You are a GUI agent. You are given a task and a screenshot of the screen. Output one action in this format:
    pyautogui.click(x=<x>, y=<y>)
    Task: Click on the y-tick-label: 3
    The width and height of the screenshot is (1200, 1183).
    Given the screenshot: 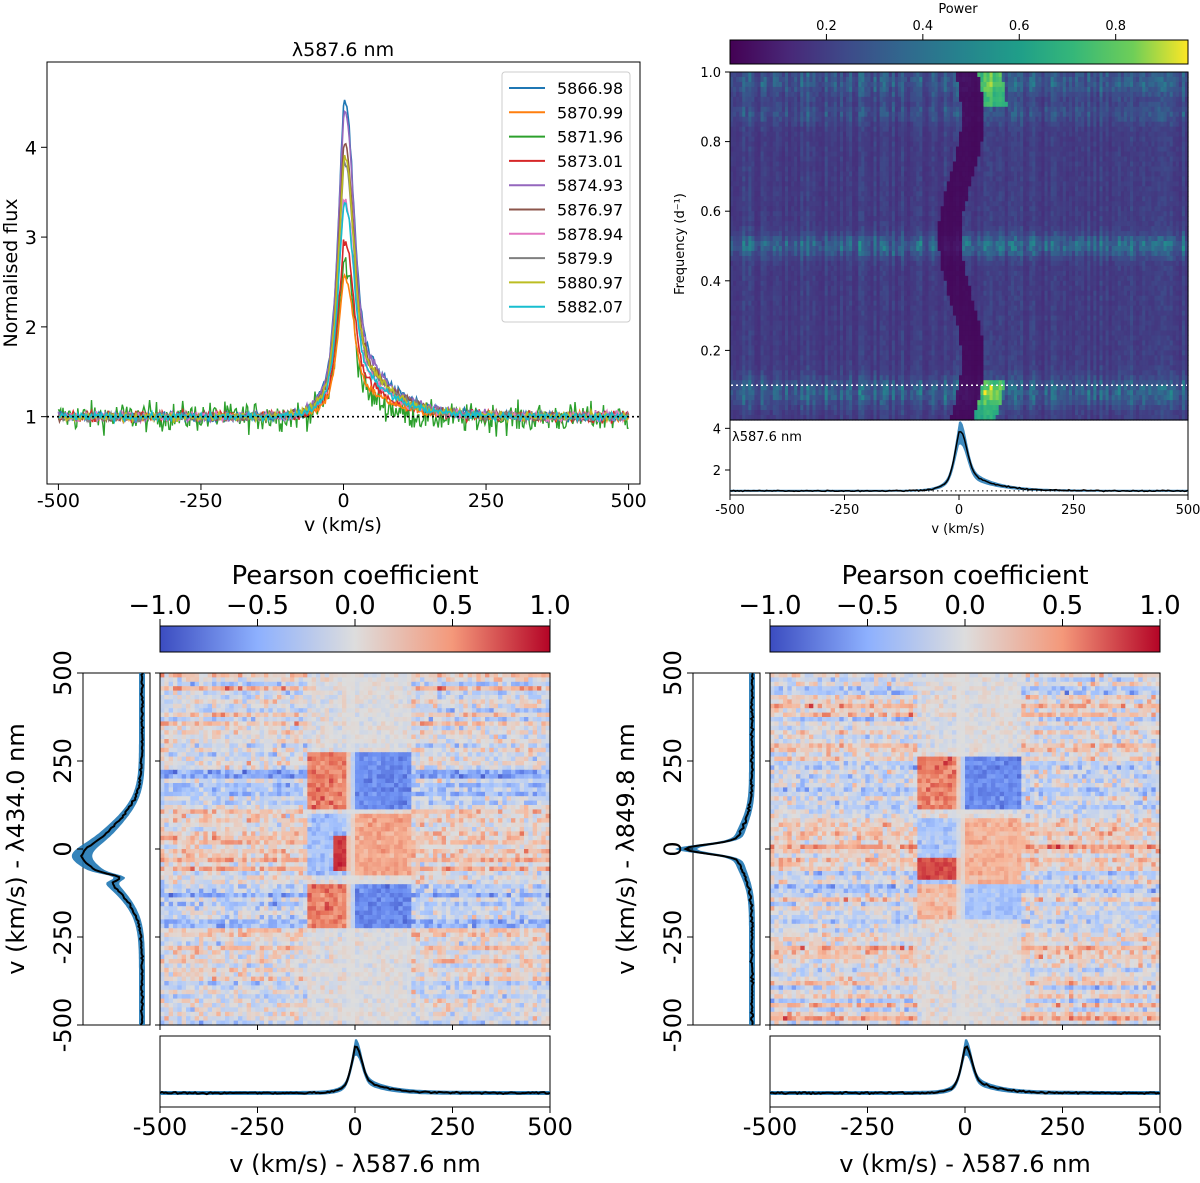 What is the action you would take?
    pyautogui.click(x=31, y=238)
    